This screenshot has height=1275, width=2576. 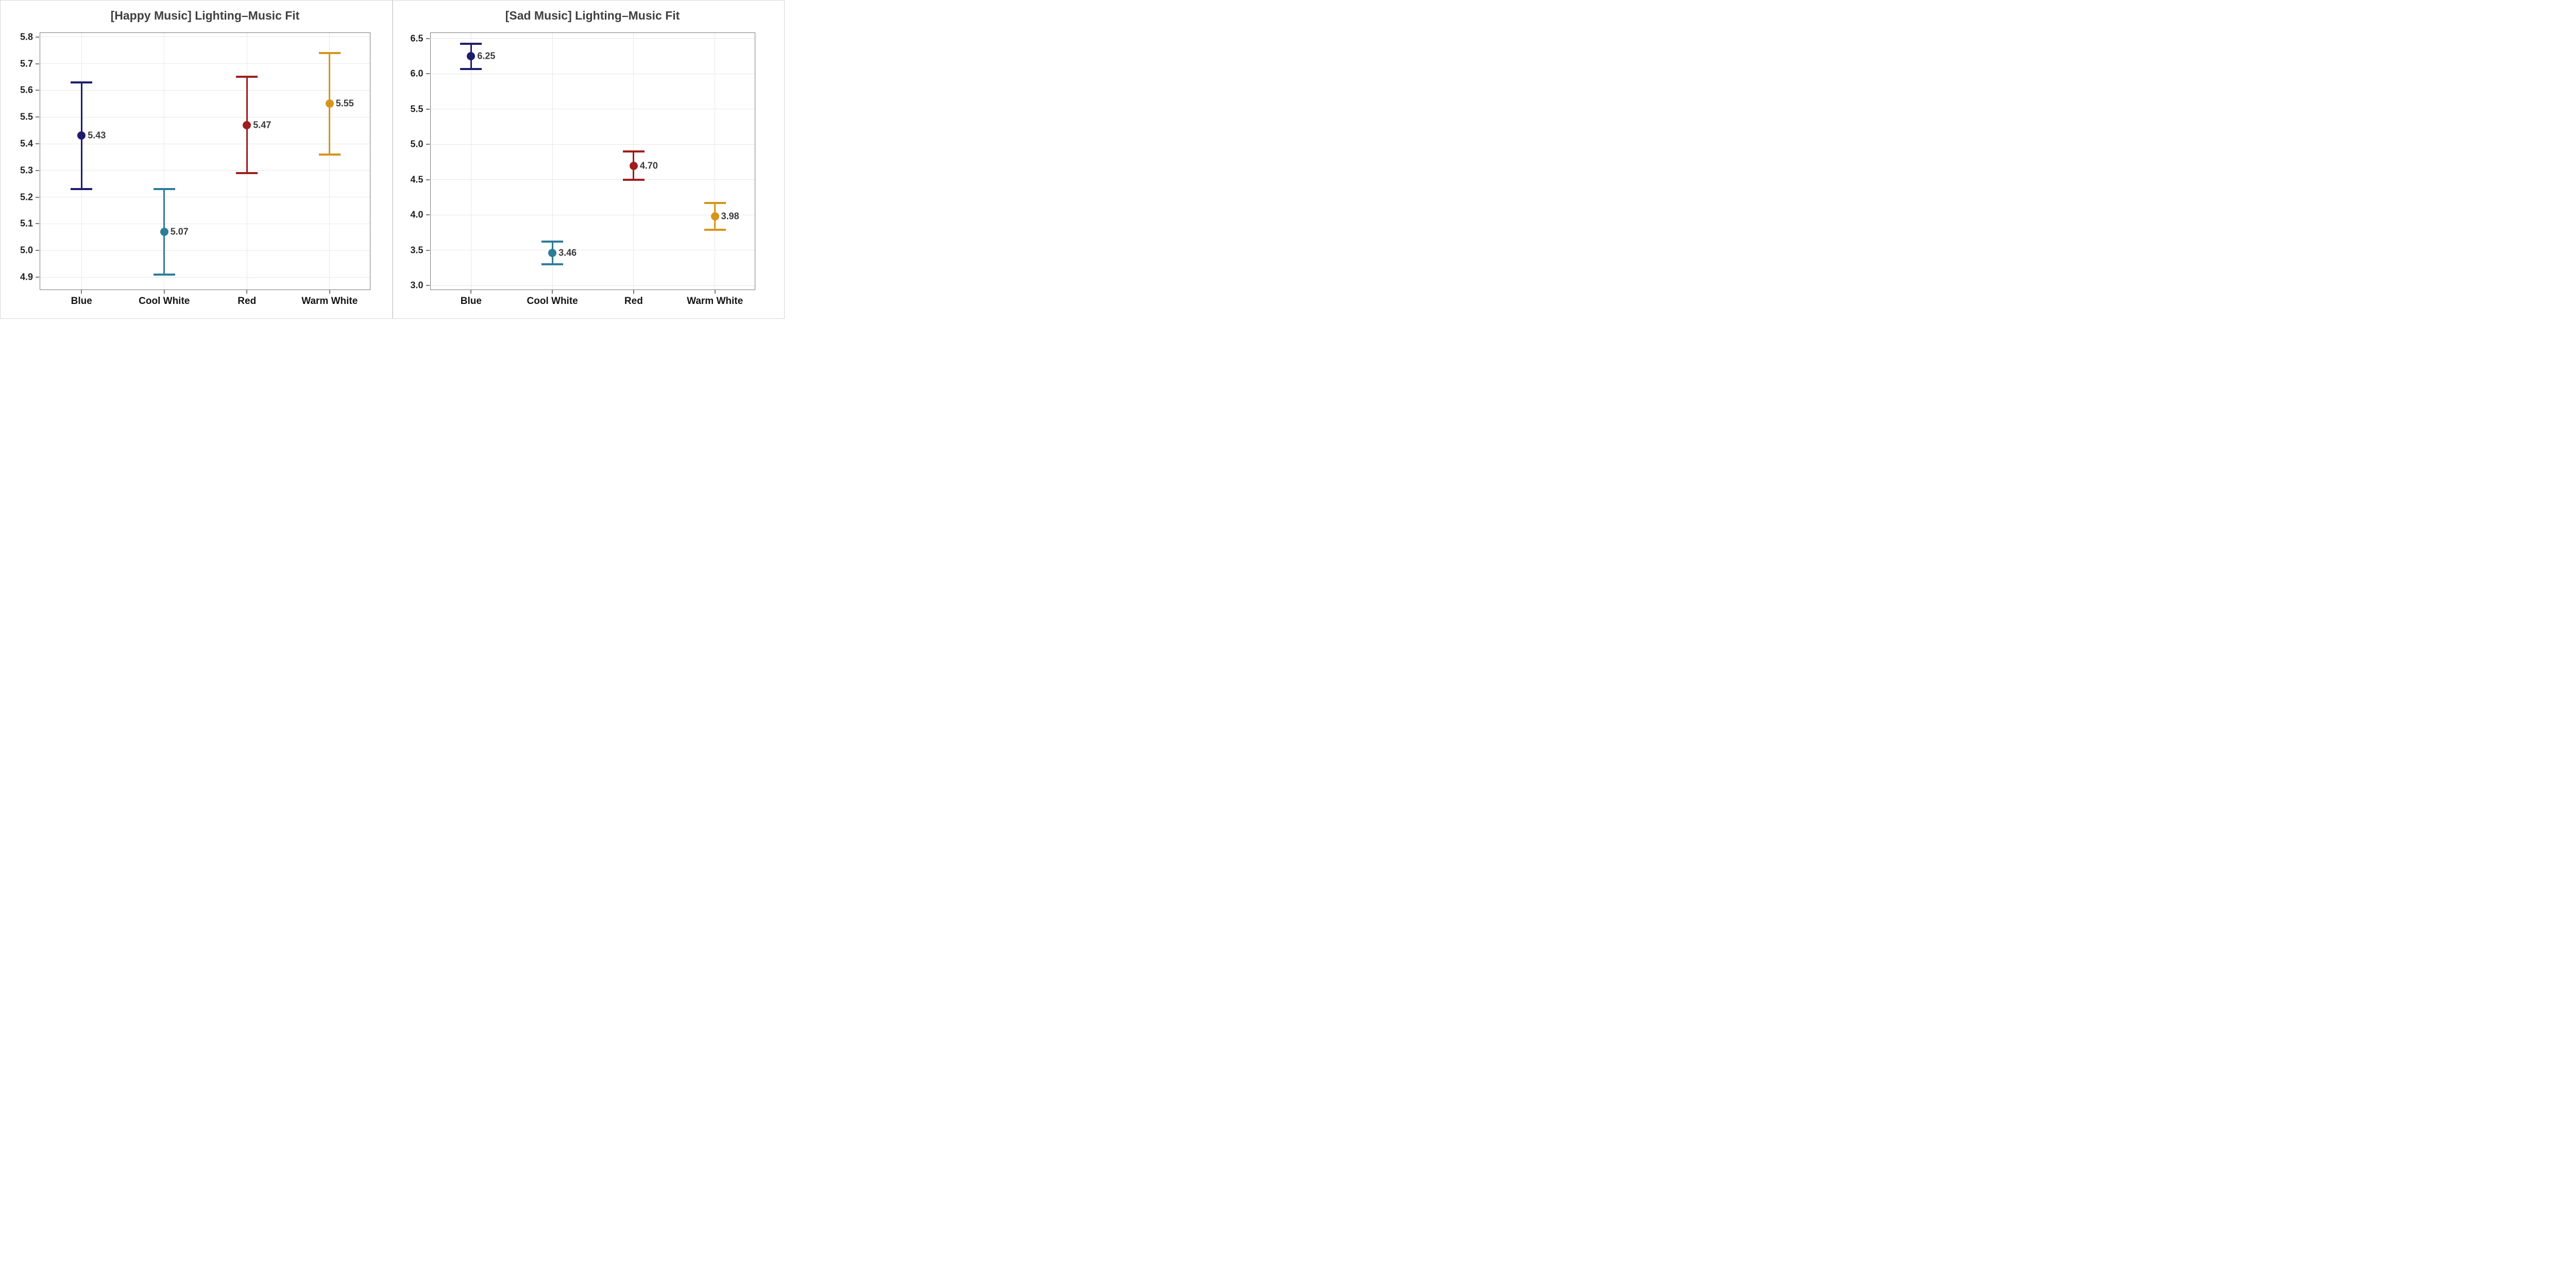 I want to click on y-axis-tick-label: 4.0, so click(x=416, y=214).